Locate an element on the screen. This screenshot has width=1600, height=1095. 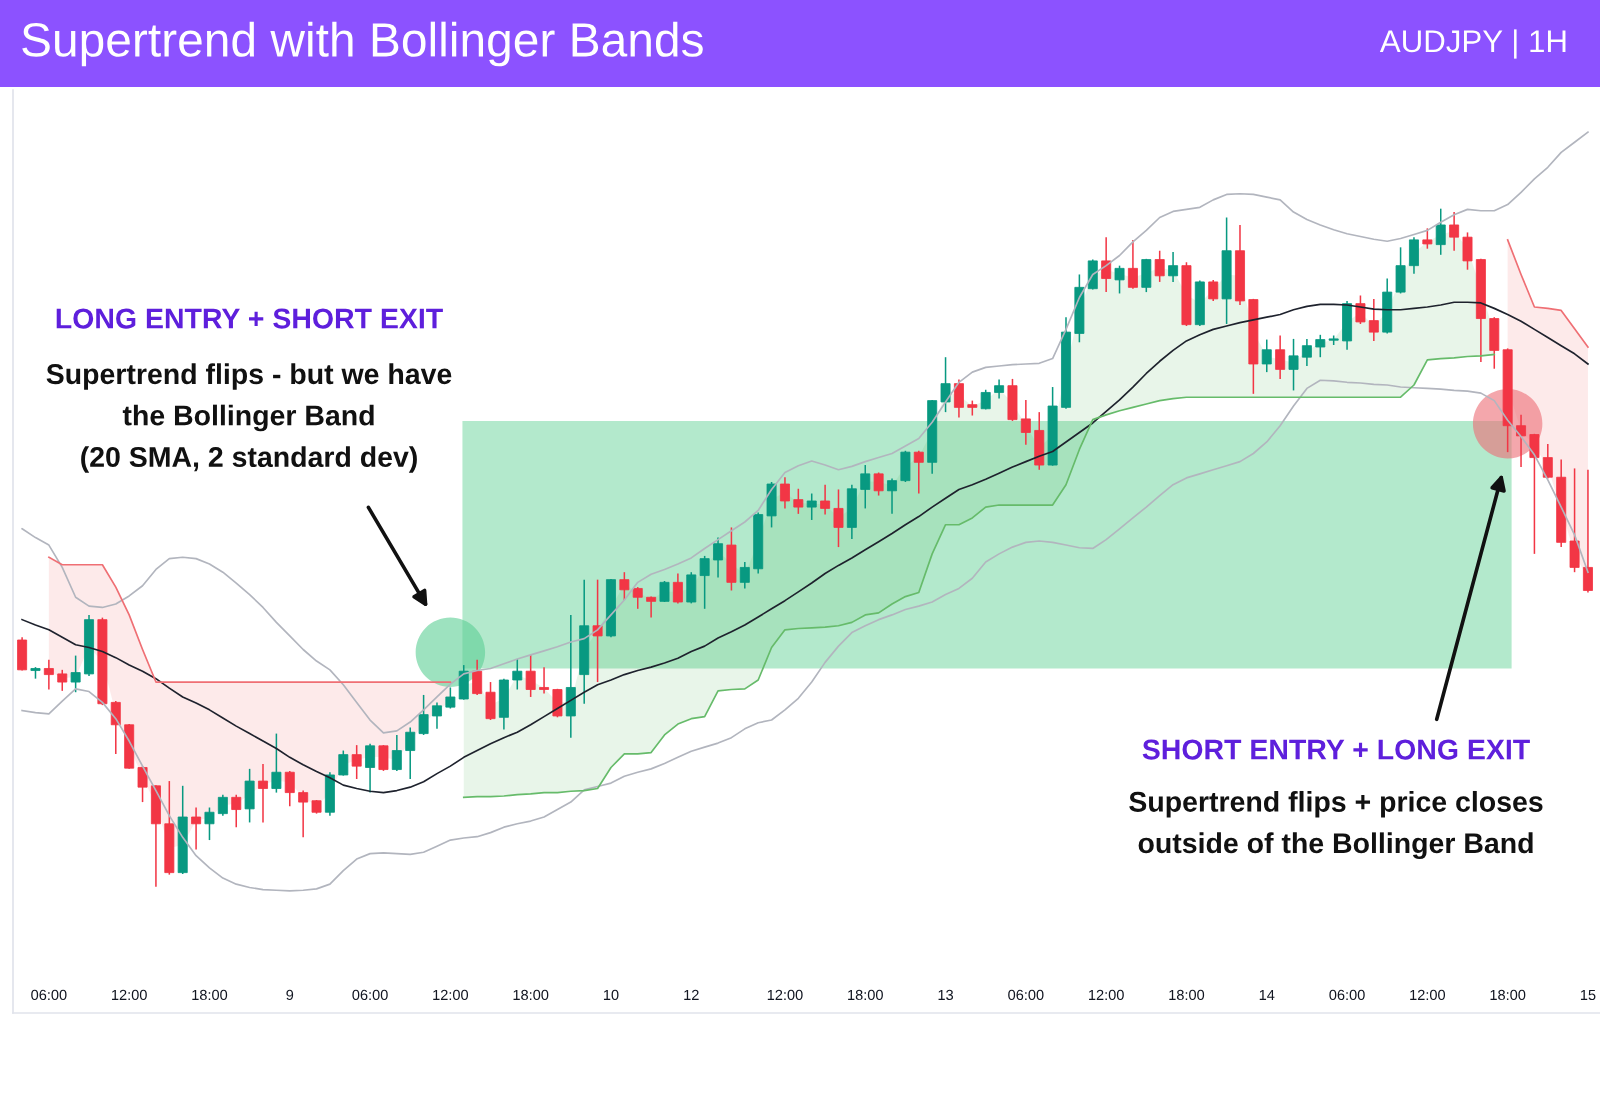
annotation: SHORT ENTRY + LONG EXIT is located at coordinates (1336, 749).